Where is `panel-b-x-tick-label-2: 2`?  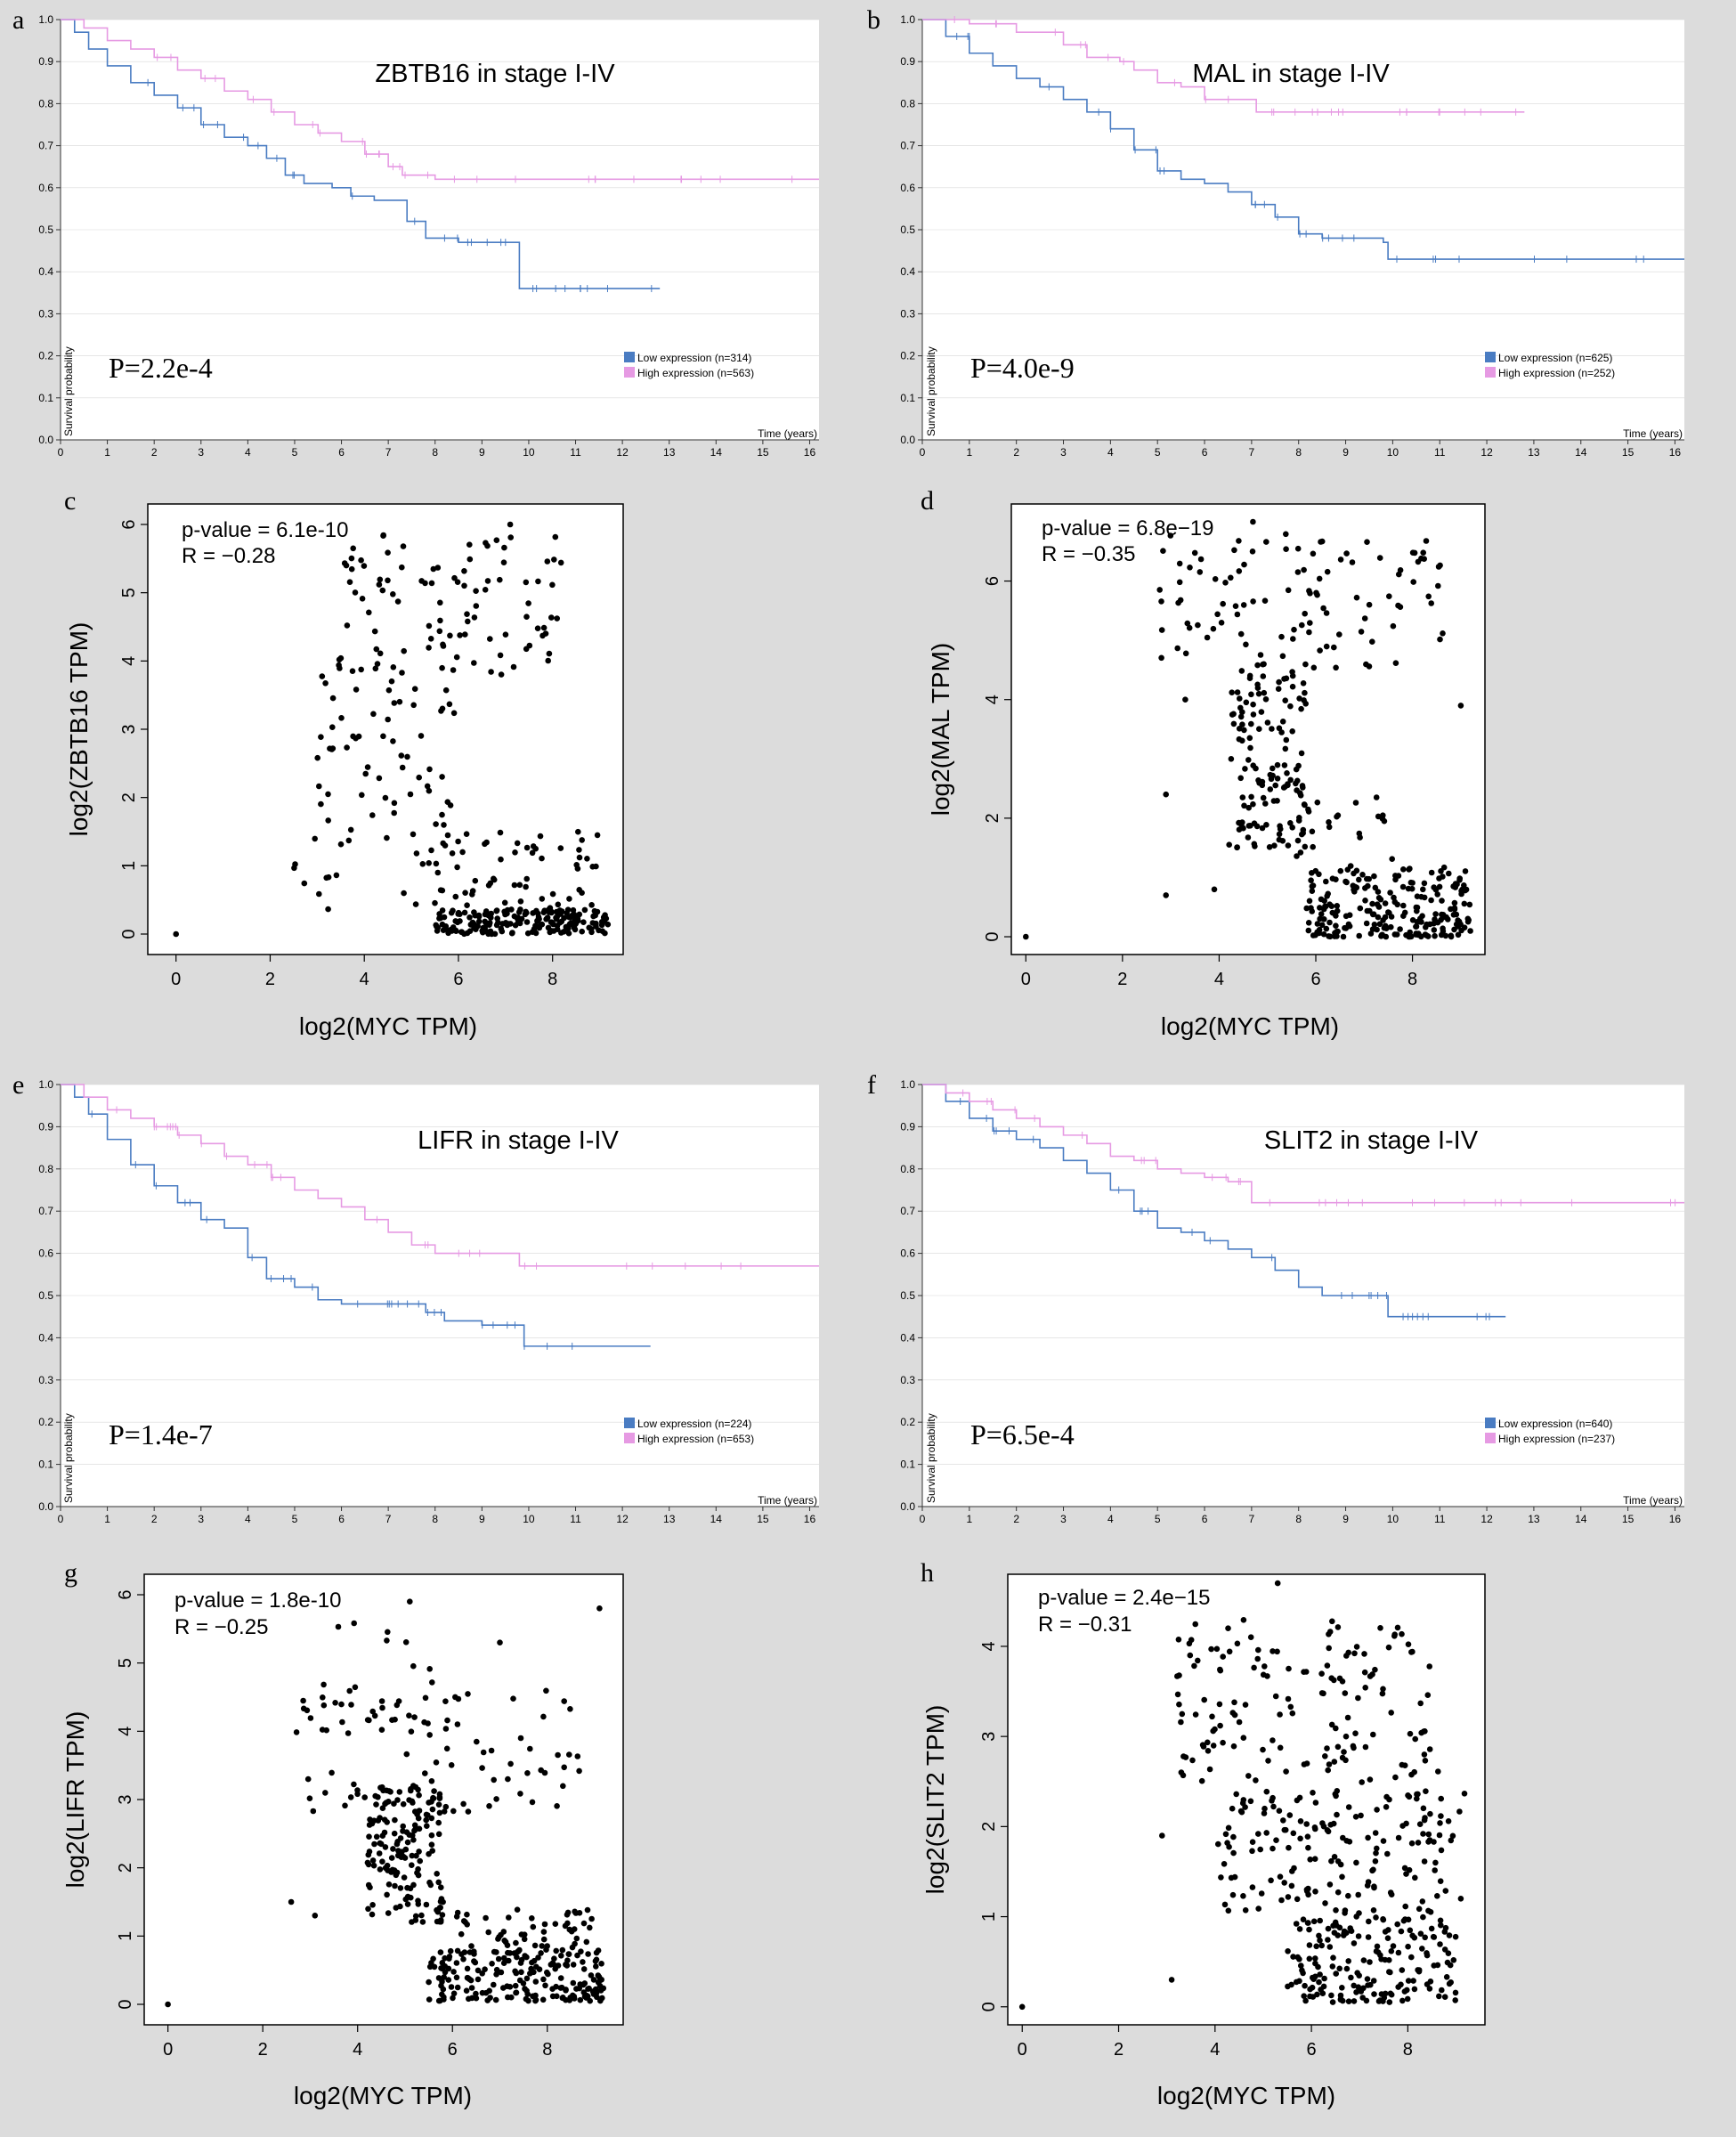
panel-b-x-tick-label-2: 2 is located at coordinates (1016, 452).